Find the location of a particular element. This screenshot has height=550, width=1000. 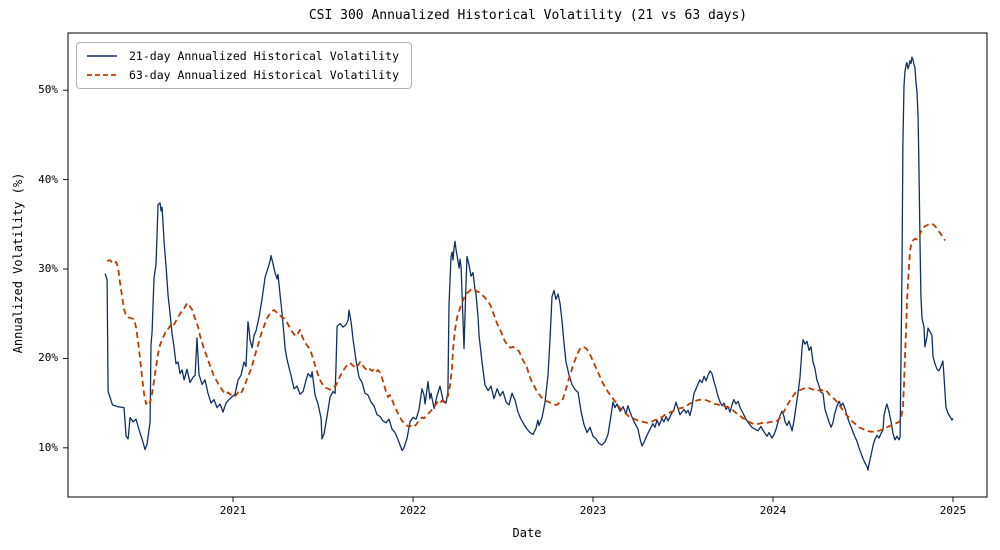

x-tick-label-2024: 2024 is located at coordinates (773, 510).